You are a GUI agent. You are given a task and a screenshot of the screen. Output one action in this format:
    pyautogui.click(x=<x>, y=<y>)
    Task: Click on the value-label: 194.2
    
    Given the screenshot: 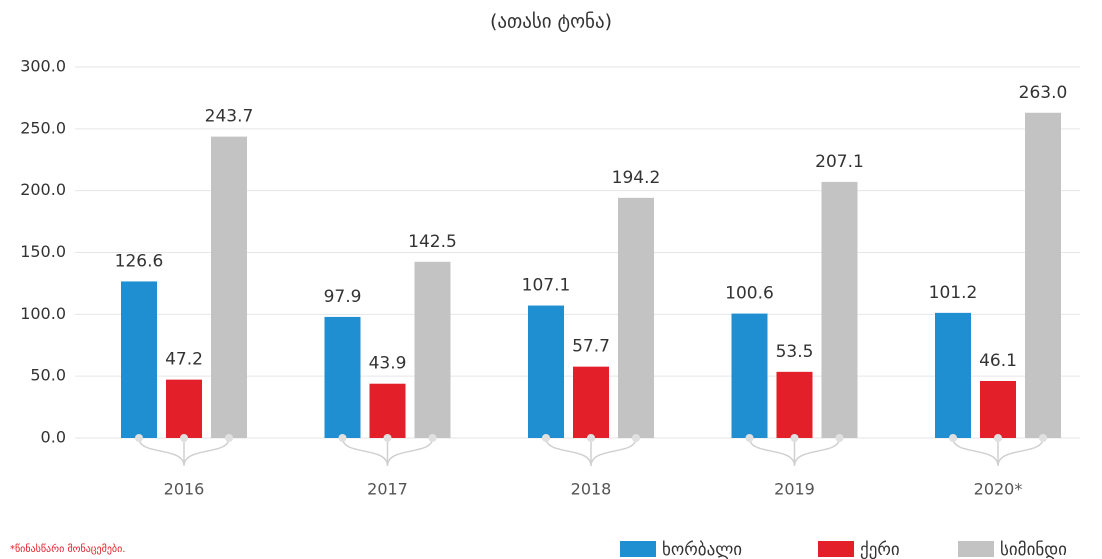 What is the action you would take?
    pyautogui.click(x=636, y=178)
    